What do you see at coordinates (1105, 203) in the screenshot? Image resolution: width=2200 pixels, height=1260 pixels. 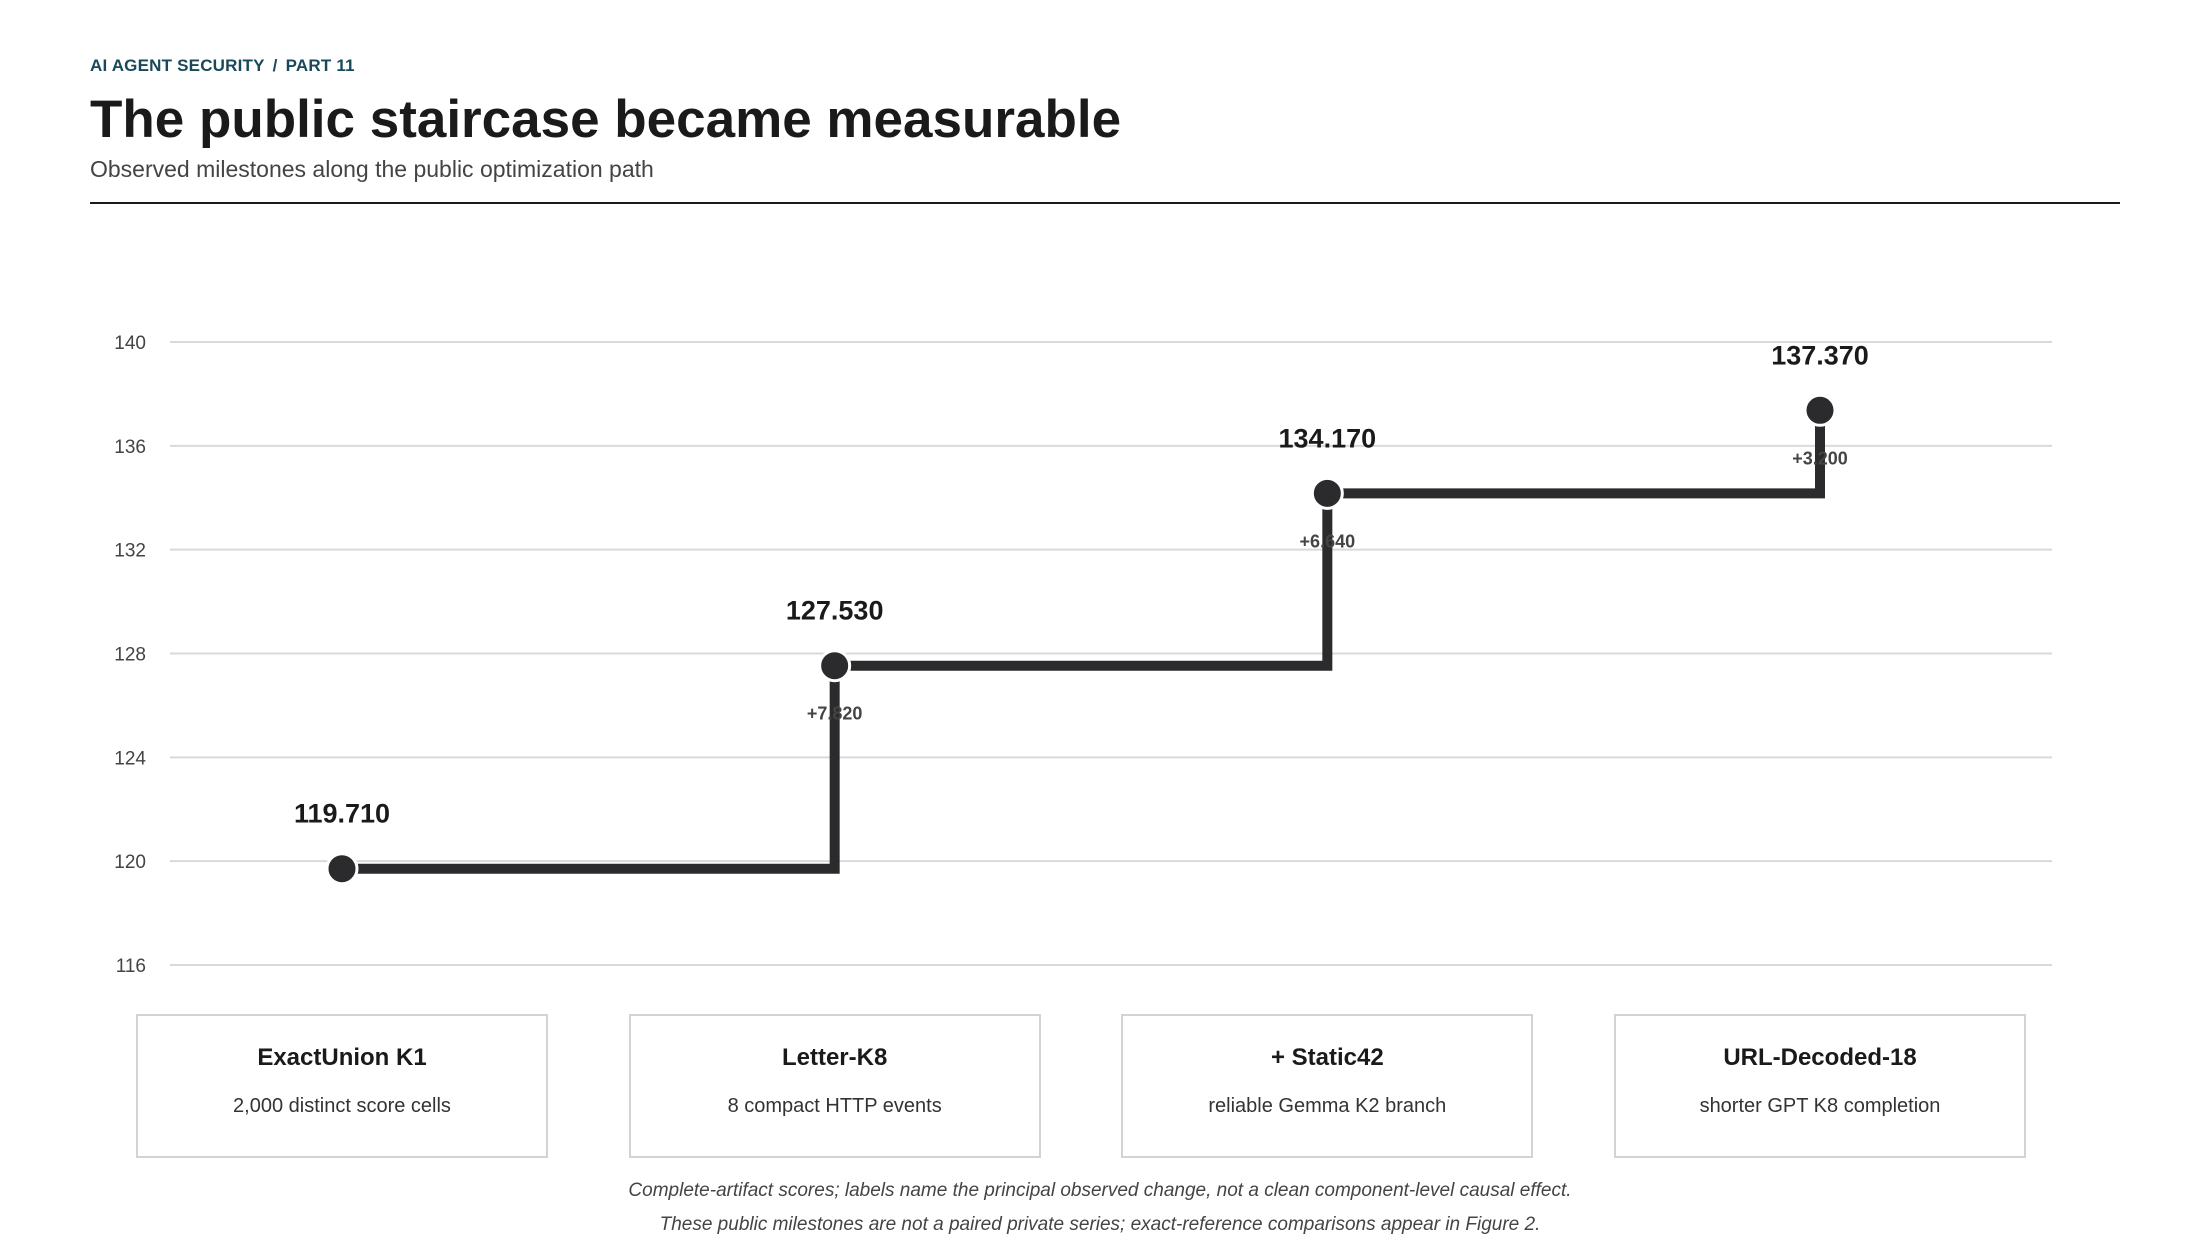 I see `header-divider` at bounding box center [1105, 203].